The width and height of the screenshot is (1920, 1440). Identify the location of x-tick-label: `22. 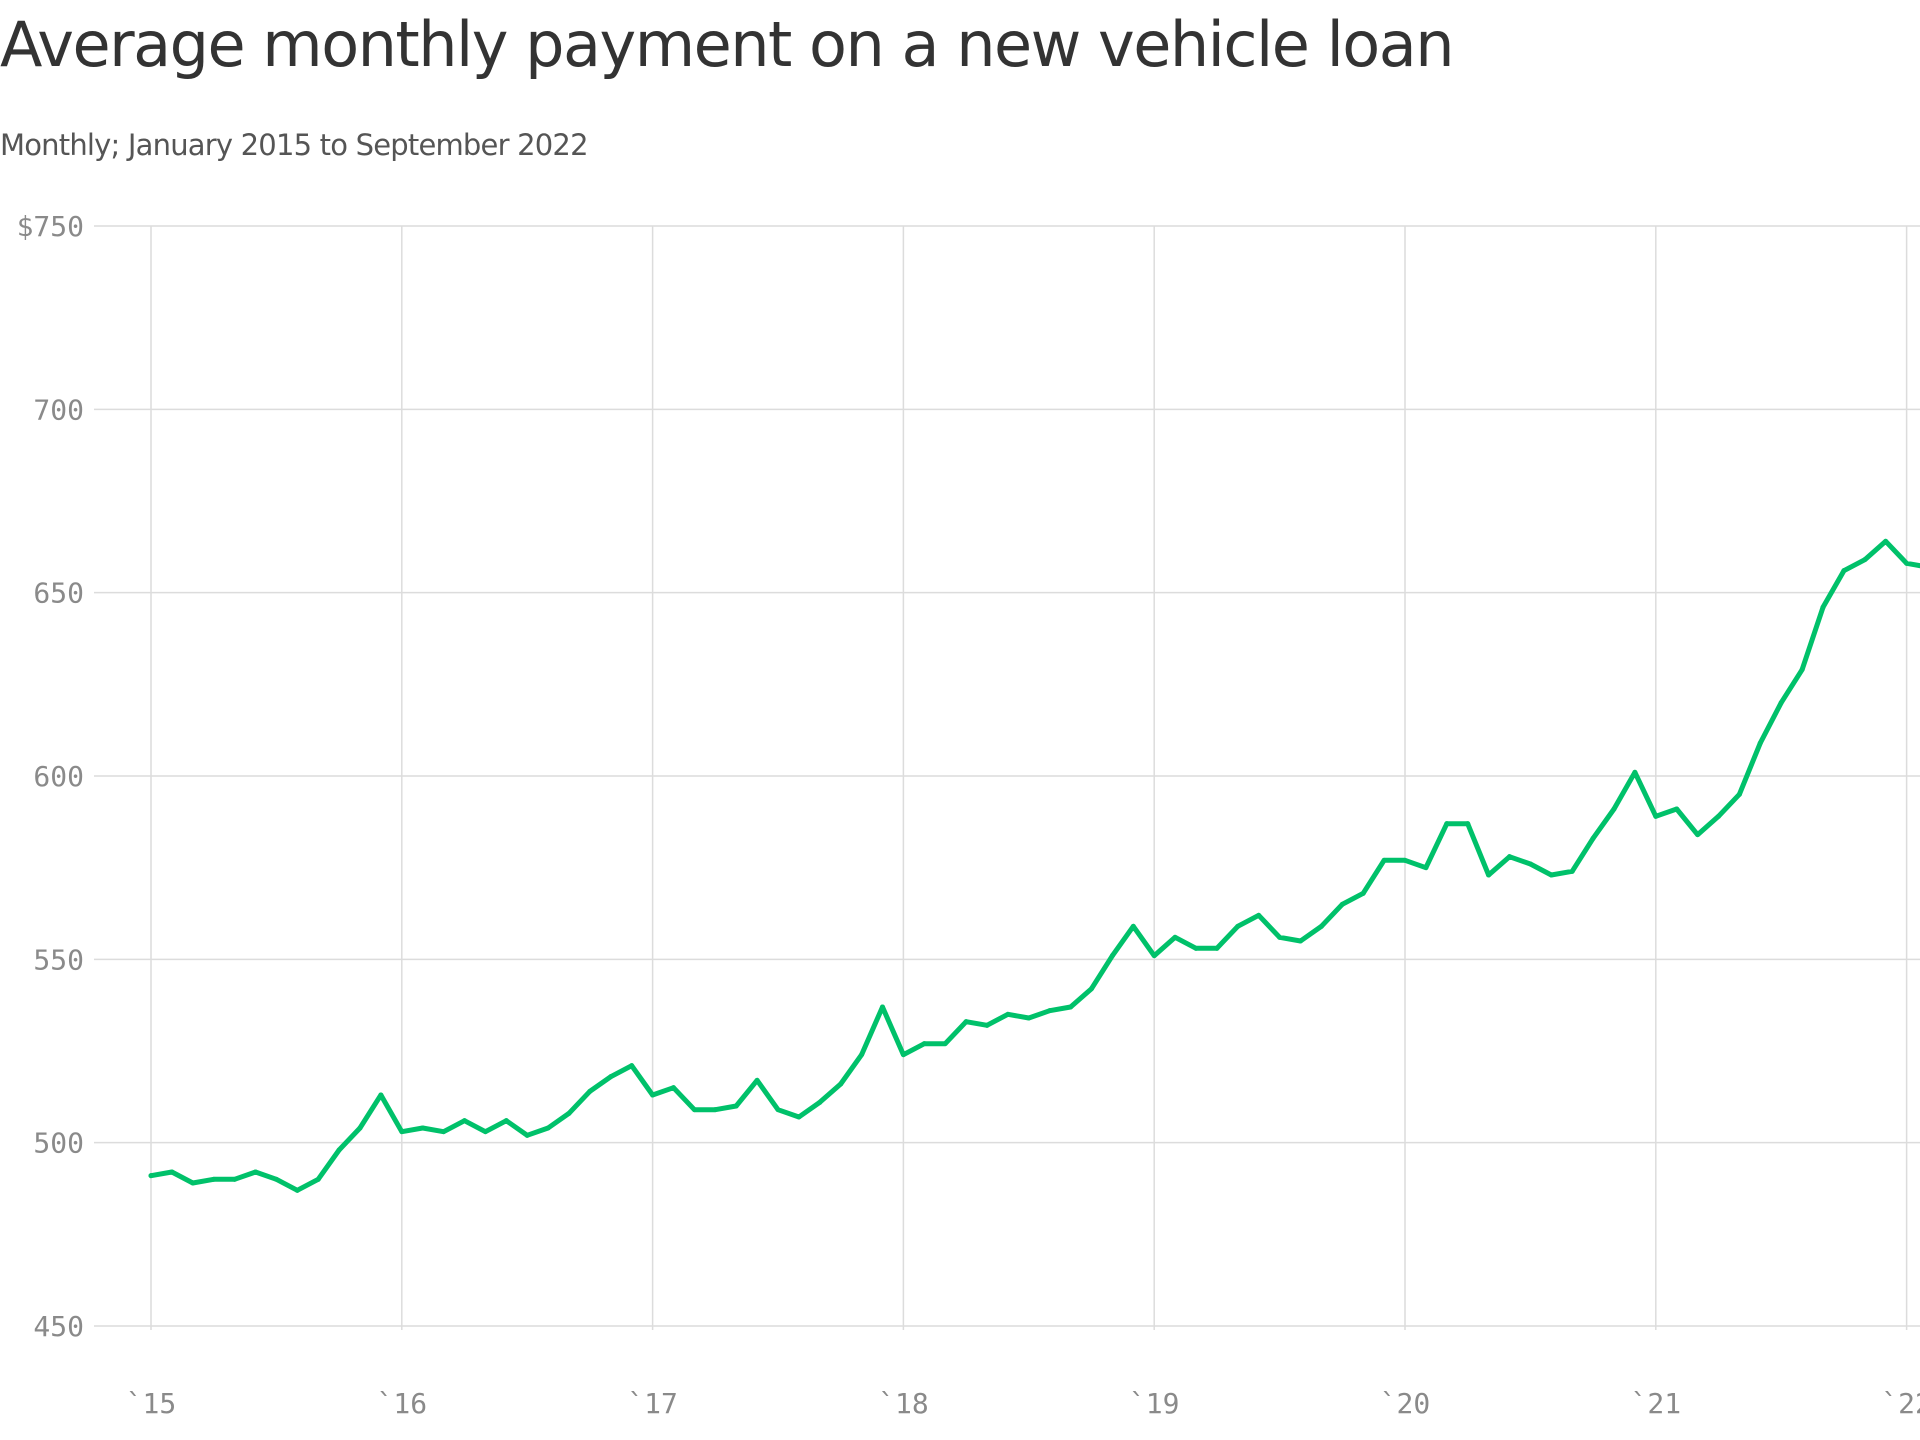
(1900, 1403).